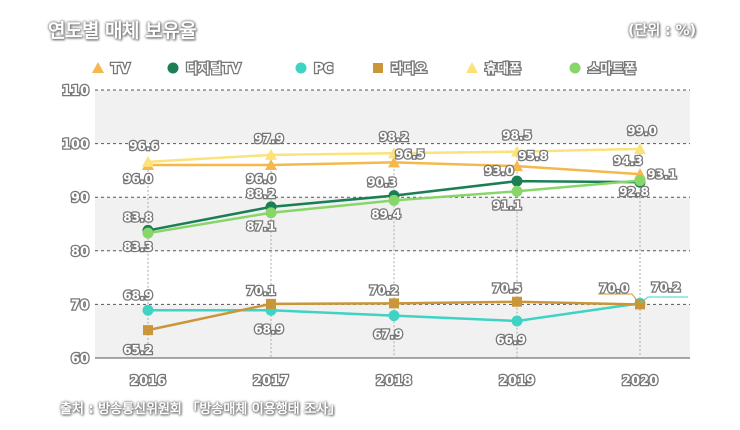 Image resolution: width=740 pixels, height=430 pixels. I want to click on data-label: 93.0, so click(499, 171).